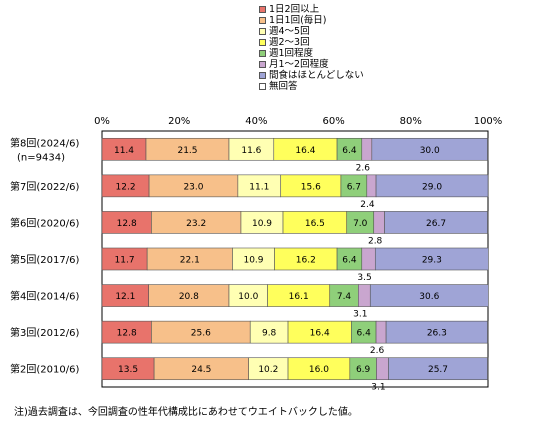 The height and width of the screenshot is (423, 545). Describe the element at coordinates (294, 9) in the screenshot. I see `legend-label: 1日2回以上` at that location.